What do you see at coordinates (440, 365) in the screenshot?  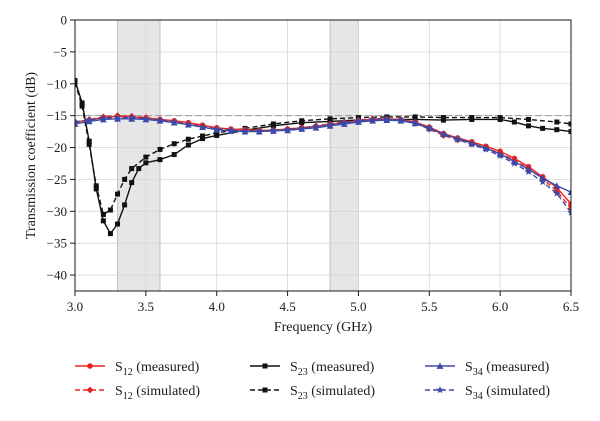 I see `legend-s34-measured-marker` at bounding box center [440, 365].